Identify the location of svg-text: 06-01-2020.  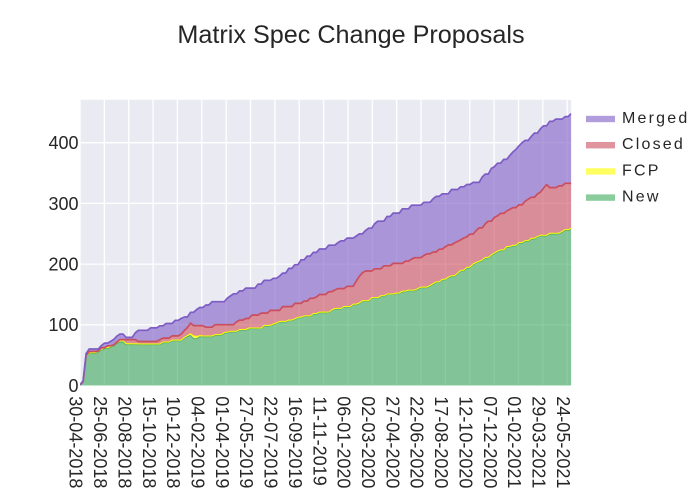
(344, 442).